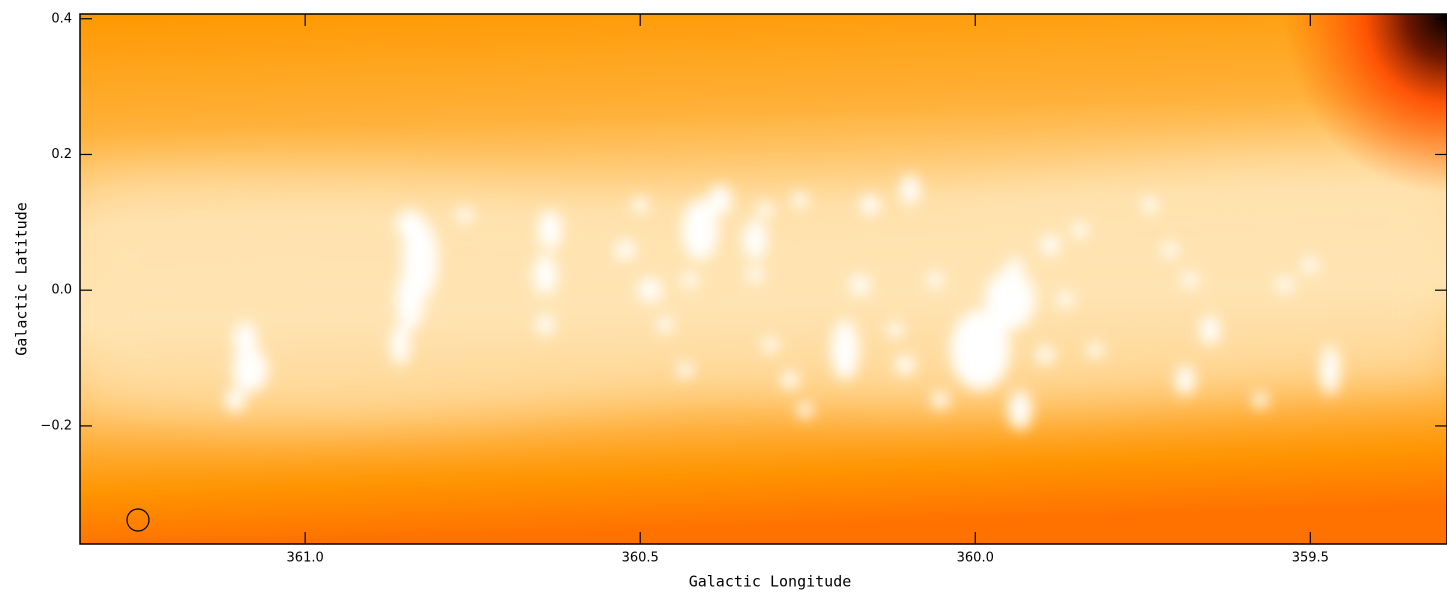  Describe the element at coordinates (61, 18) in the screenshot. I see `y-tick-label: 0.4` at that location.